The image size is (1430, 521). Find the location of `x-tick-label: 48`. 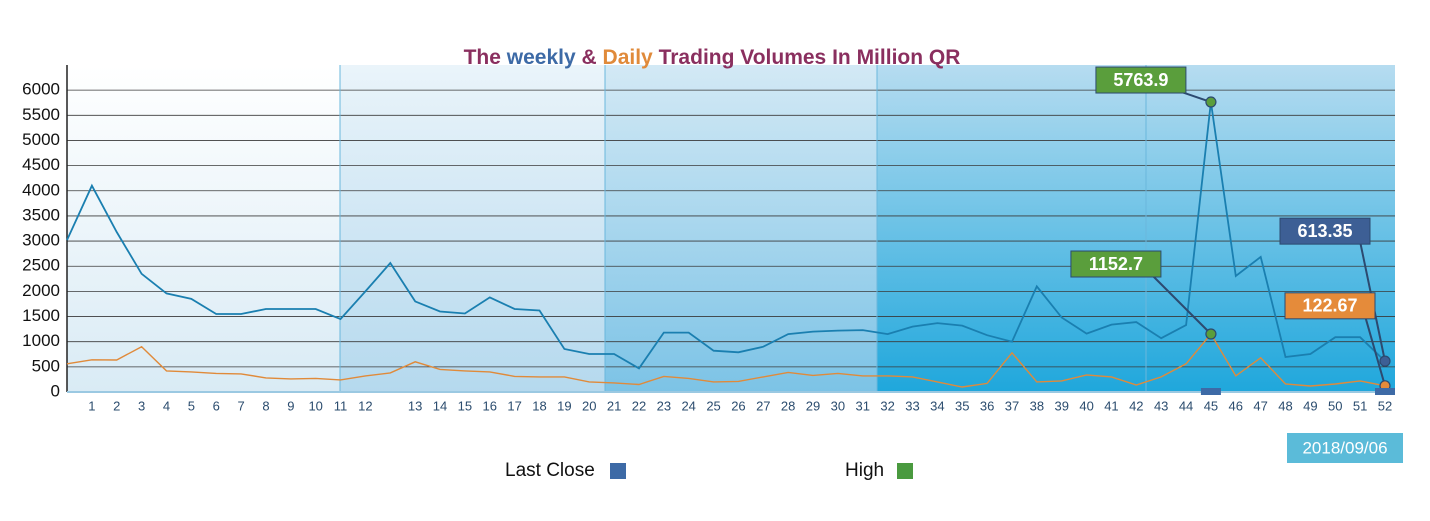

x-tick-label: 48 is located at coordinates (1285, 405).